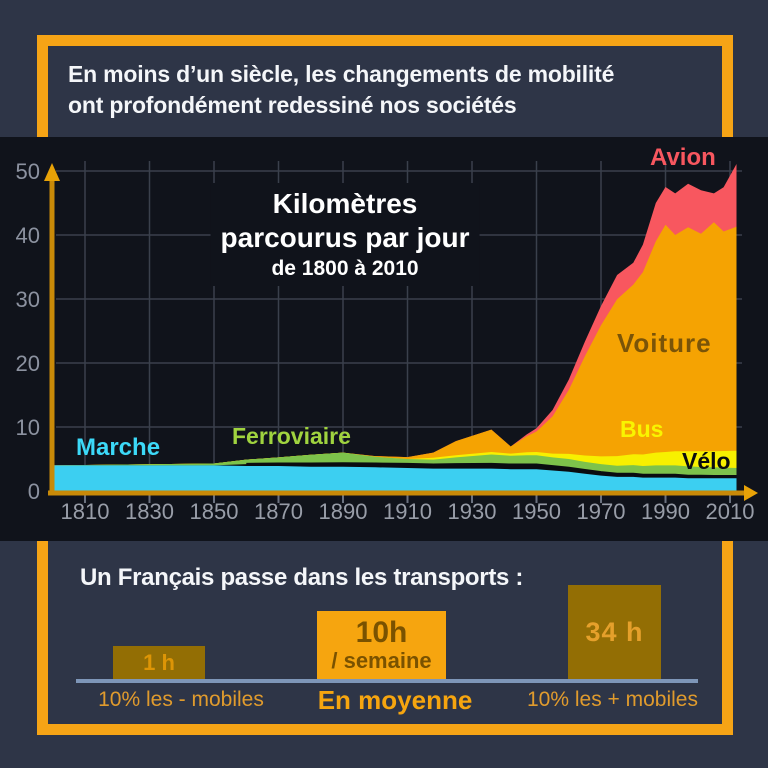  I want to click on x-tick-2010: 2010, so click(730, 511).